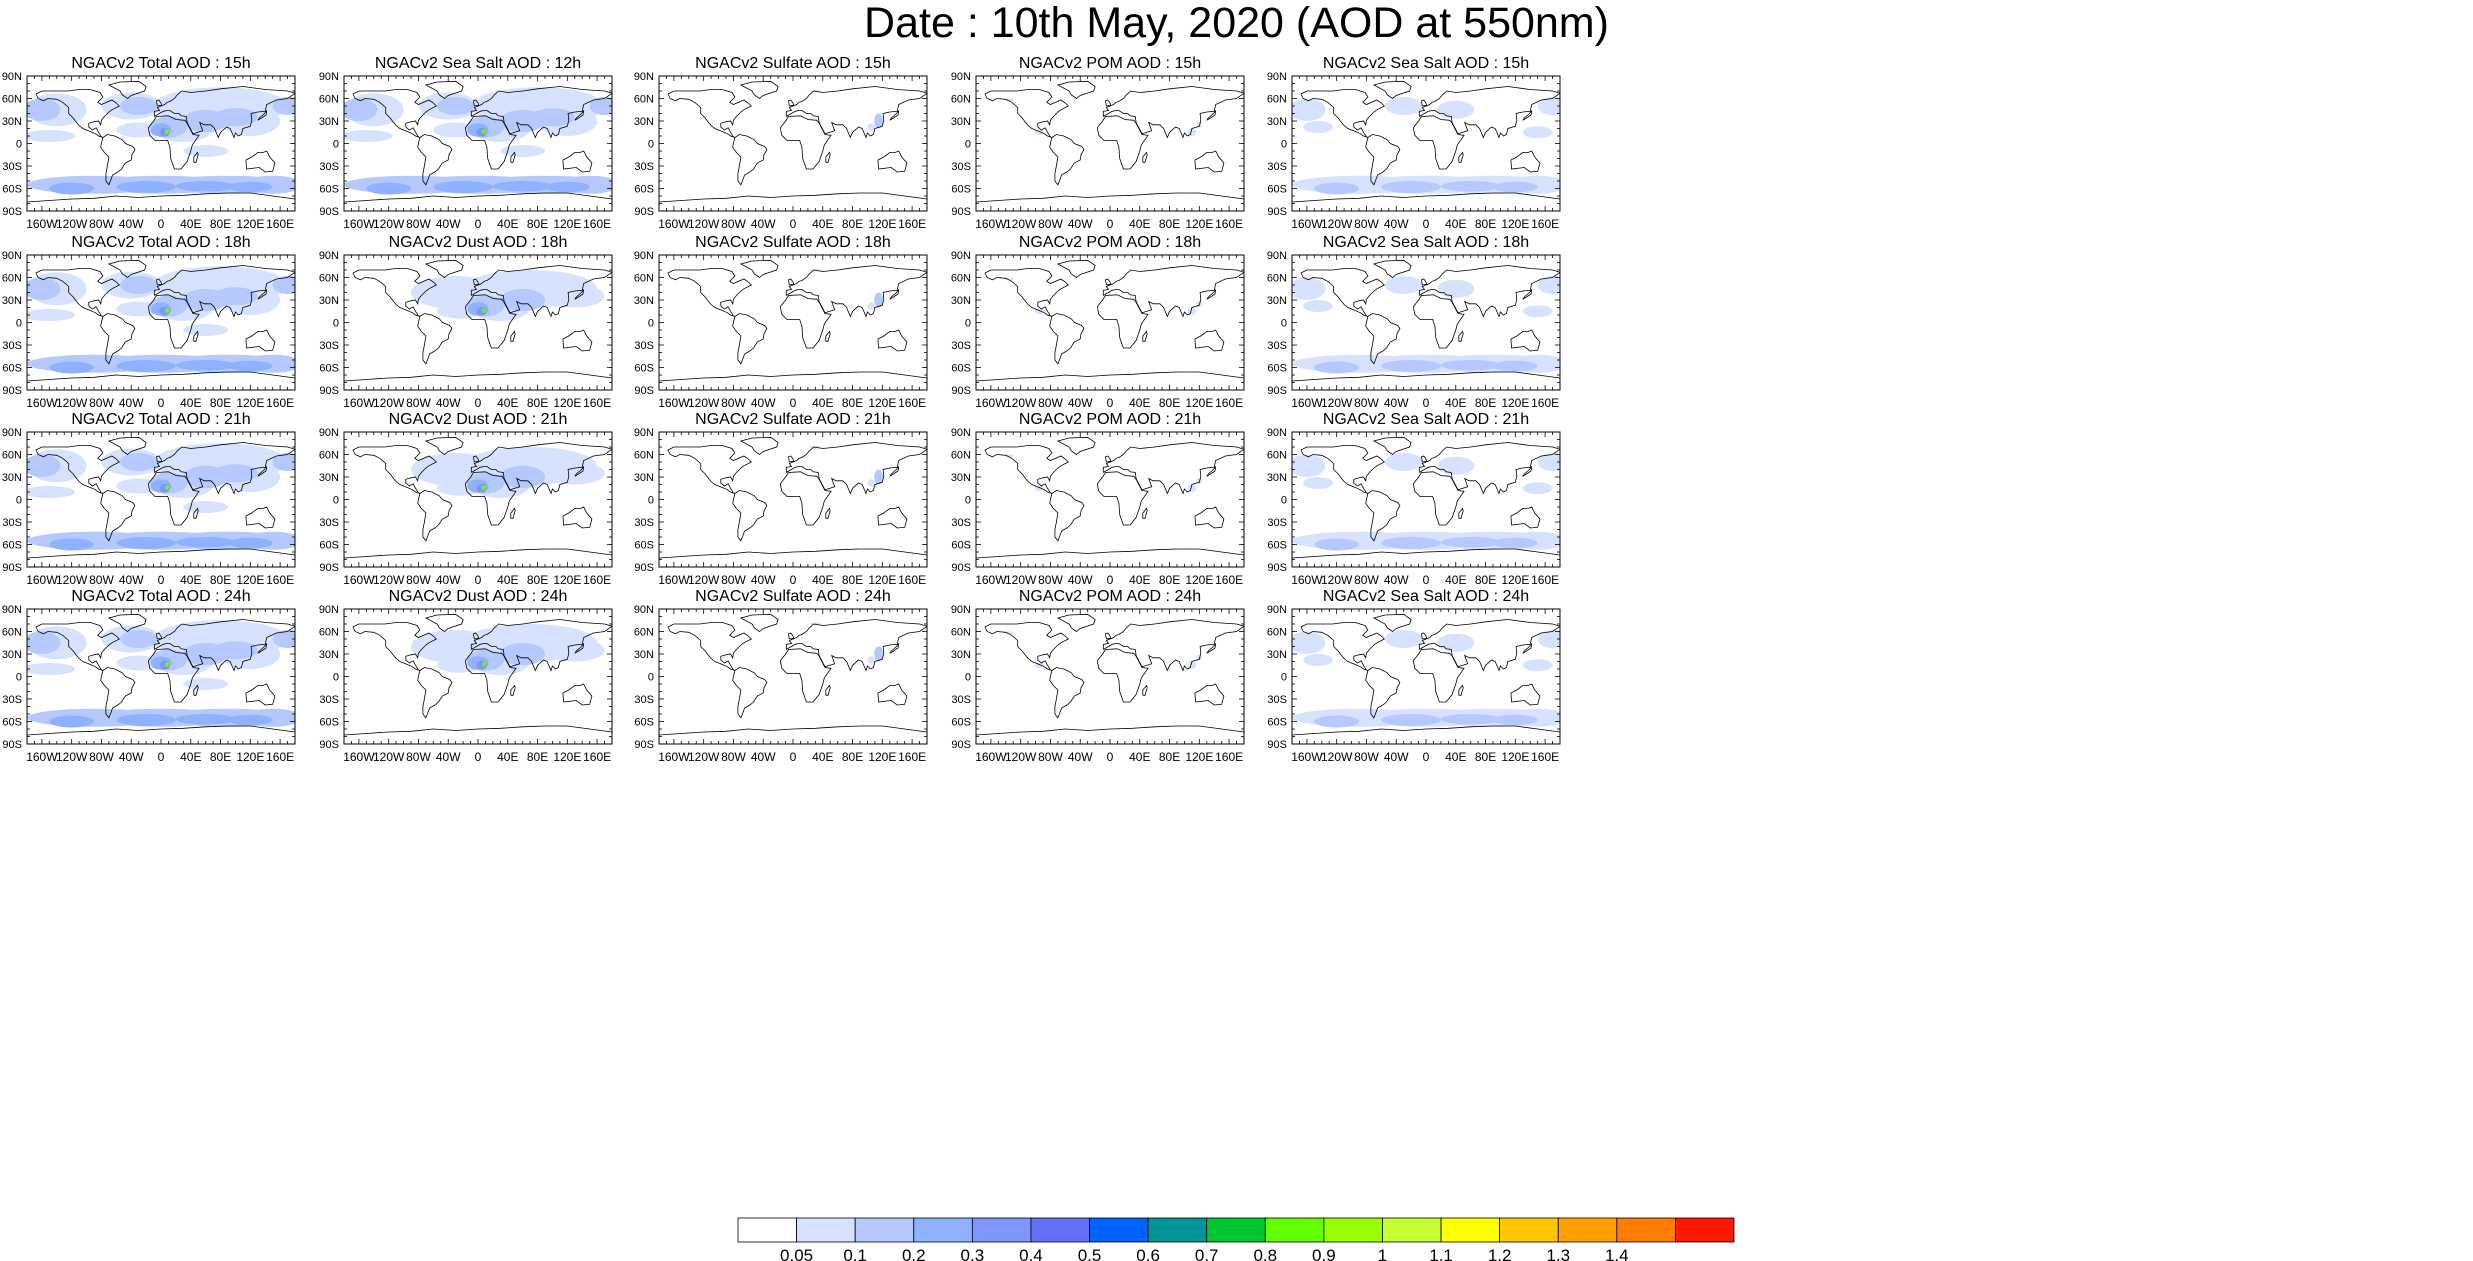  Describe the element at coordinates (1558, 1253) in the screenshot. I see `colorbar-label: 1.3` at that location.